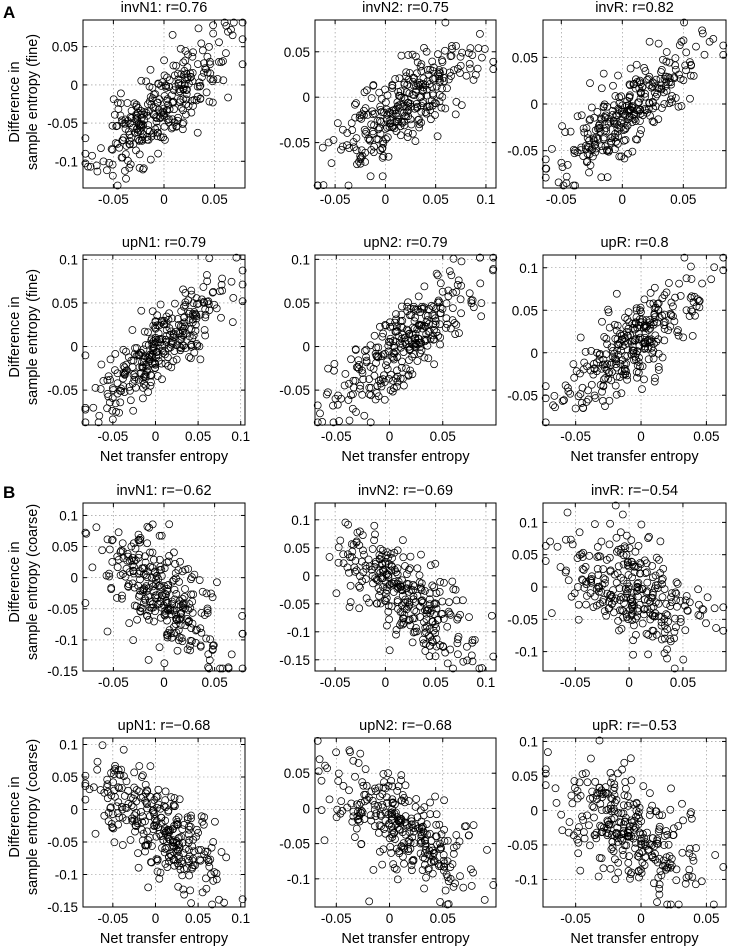 The width and height of the screenshot is (736, 951). What do you see at coordinates (405, 104) in the screenshot?
I see `plot-frame` at bounding box center [405, 104].